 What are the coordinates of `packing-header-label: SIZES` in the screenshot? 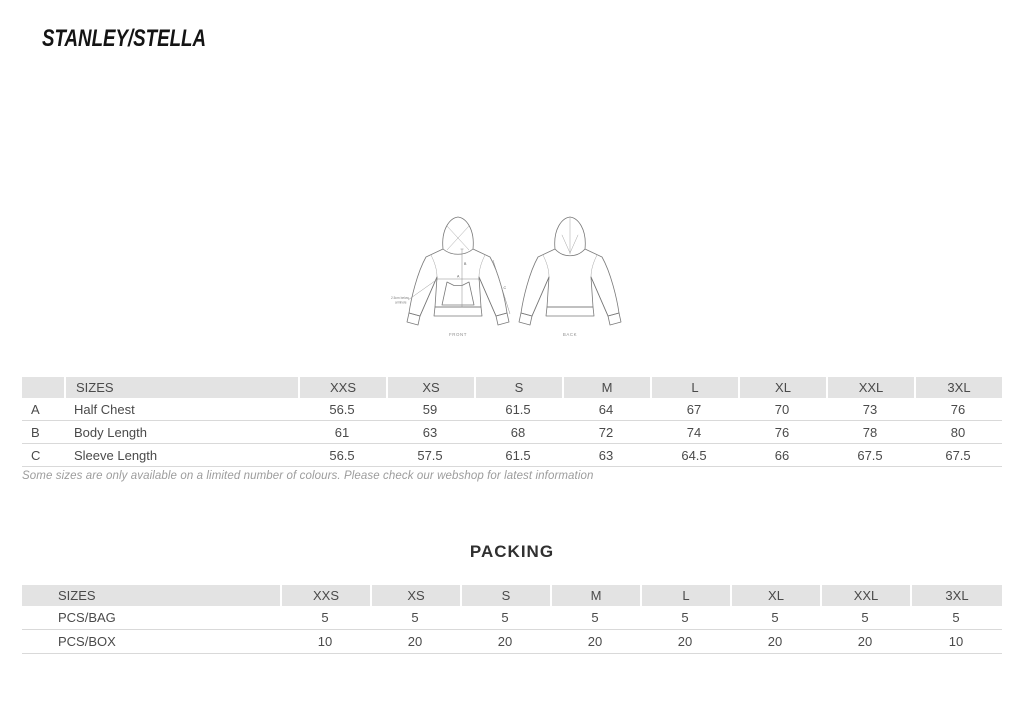 It's located at (151, 595).